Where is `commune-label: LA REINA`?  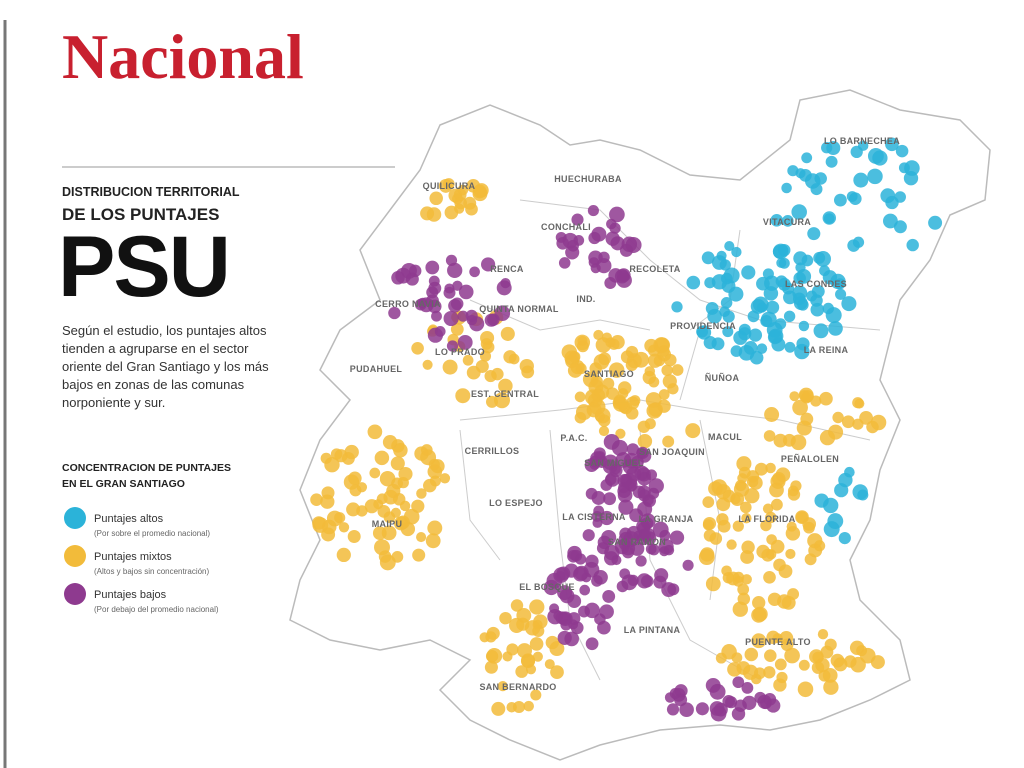 commune-label: LA REINA is located at coordinates (826, 350).